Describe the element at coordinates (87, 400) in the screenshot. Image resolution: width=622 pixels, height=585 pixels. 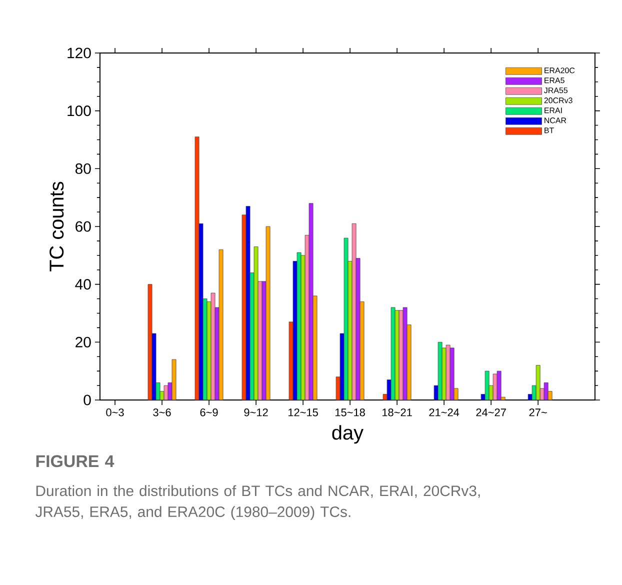
I see `y-tick-label: 0` at that location.